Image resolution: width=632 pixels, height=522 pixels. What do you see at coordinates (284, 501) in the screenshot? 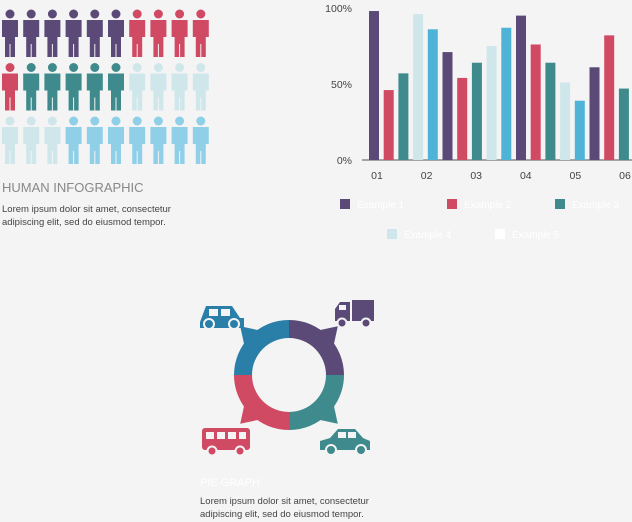
I see `pie-text: Lorem ipsum dolor sit amet, consectetur` at bounding box center [284, 501].